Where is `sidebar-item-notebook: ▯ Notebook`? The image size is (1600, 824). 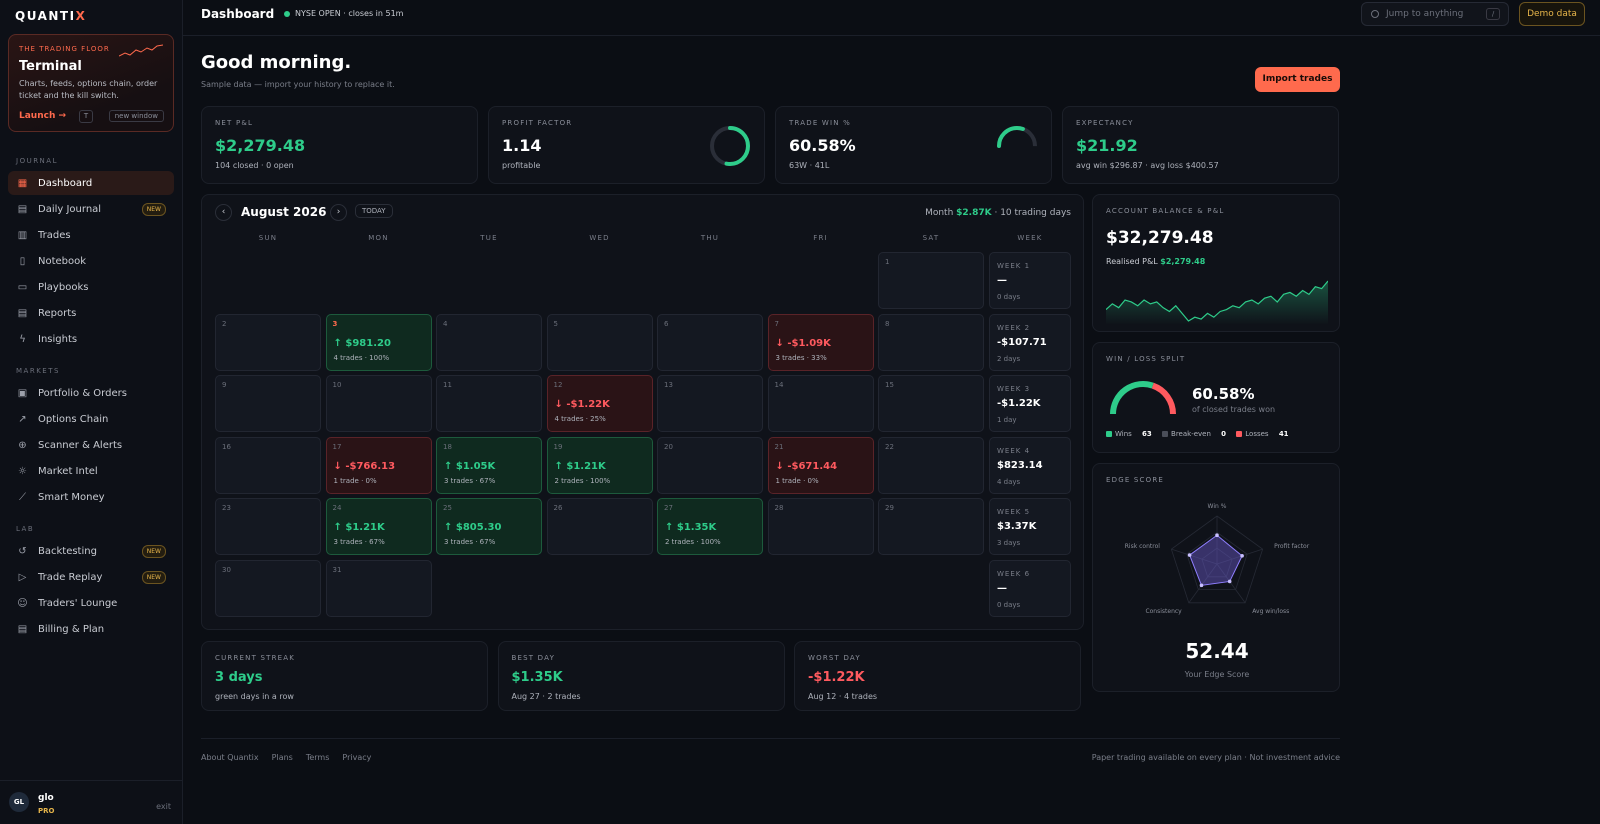
sidebar-item-notebook: ▯ Notebook is located at coordinates (91, 261).